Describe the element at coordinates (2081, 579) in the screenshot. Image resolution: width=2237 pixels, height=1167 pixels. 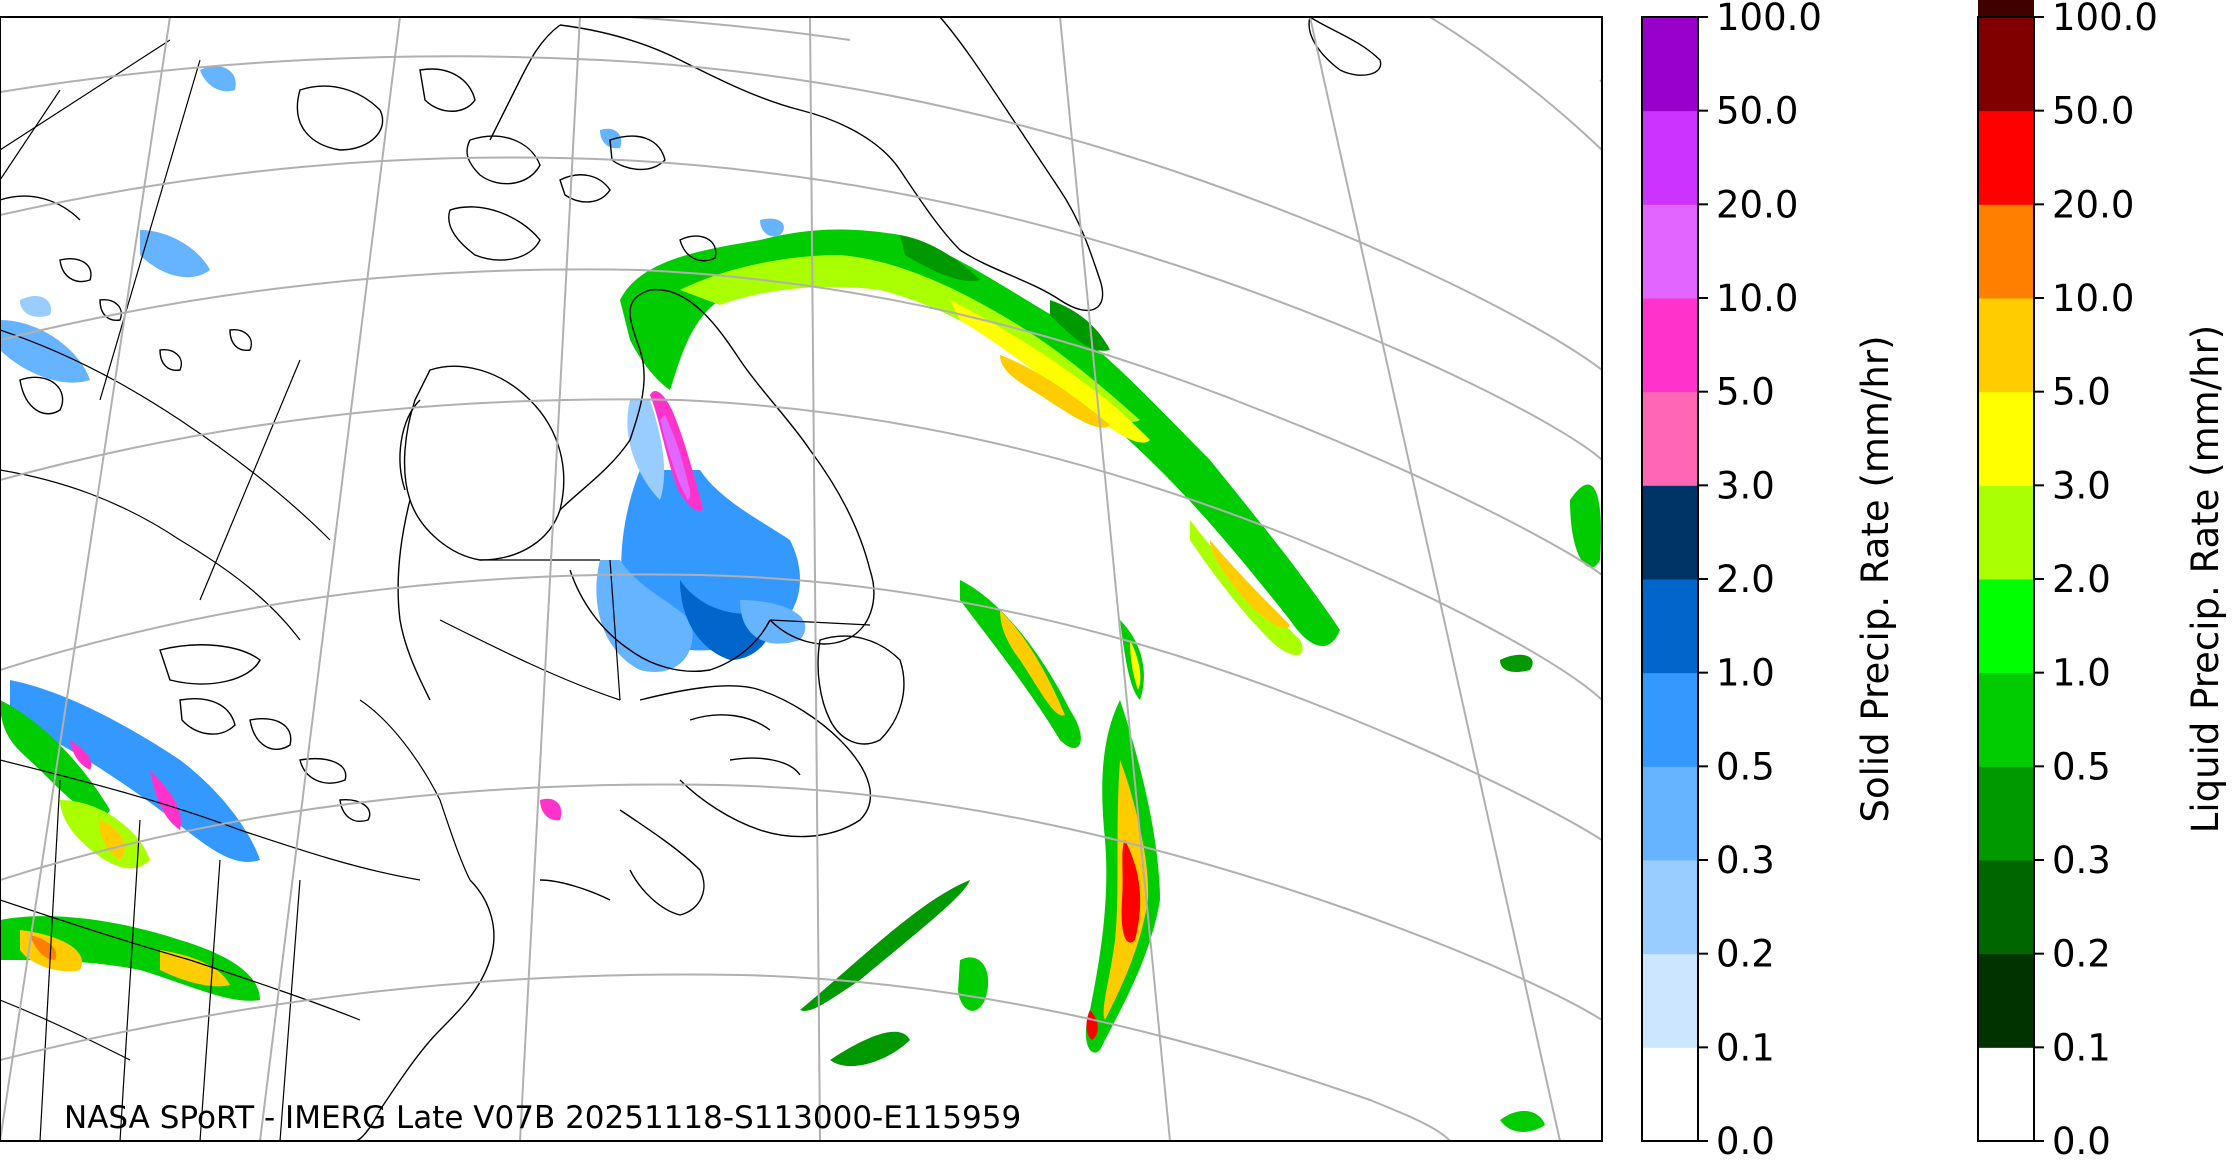
I see `colorbar-liquid-tick-label: 2.0` at that location.